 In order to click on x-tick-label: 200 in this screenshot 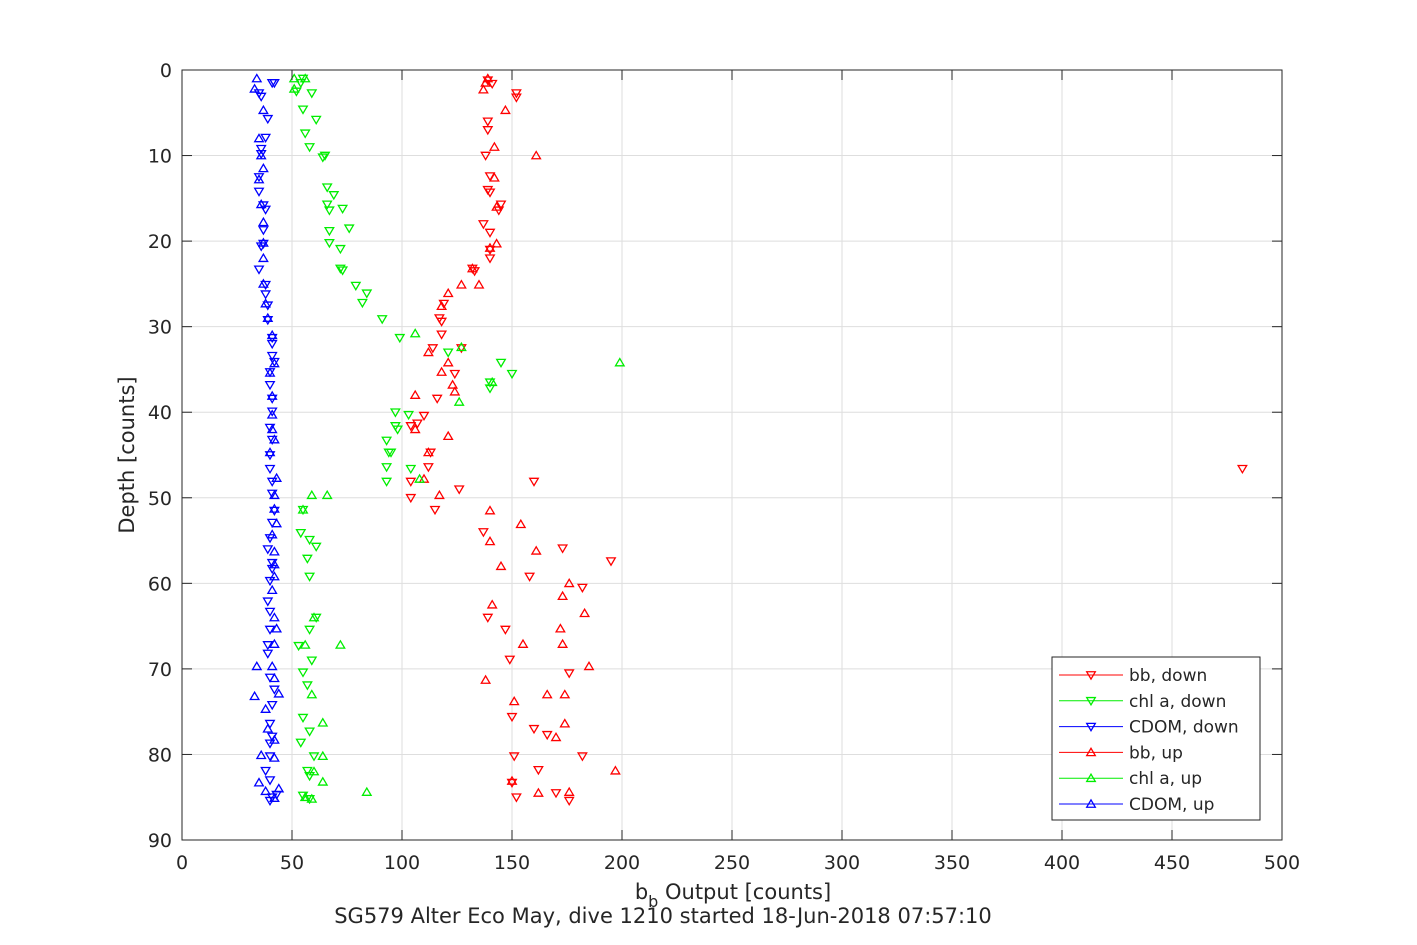, I will do `click(622, 863)`.